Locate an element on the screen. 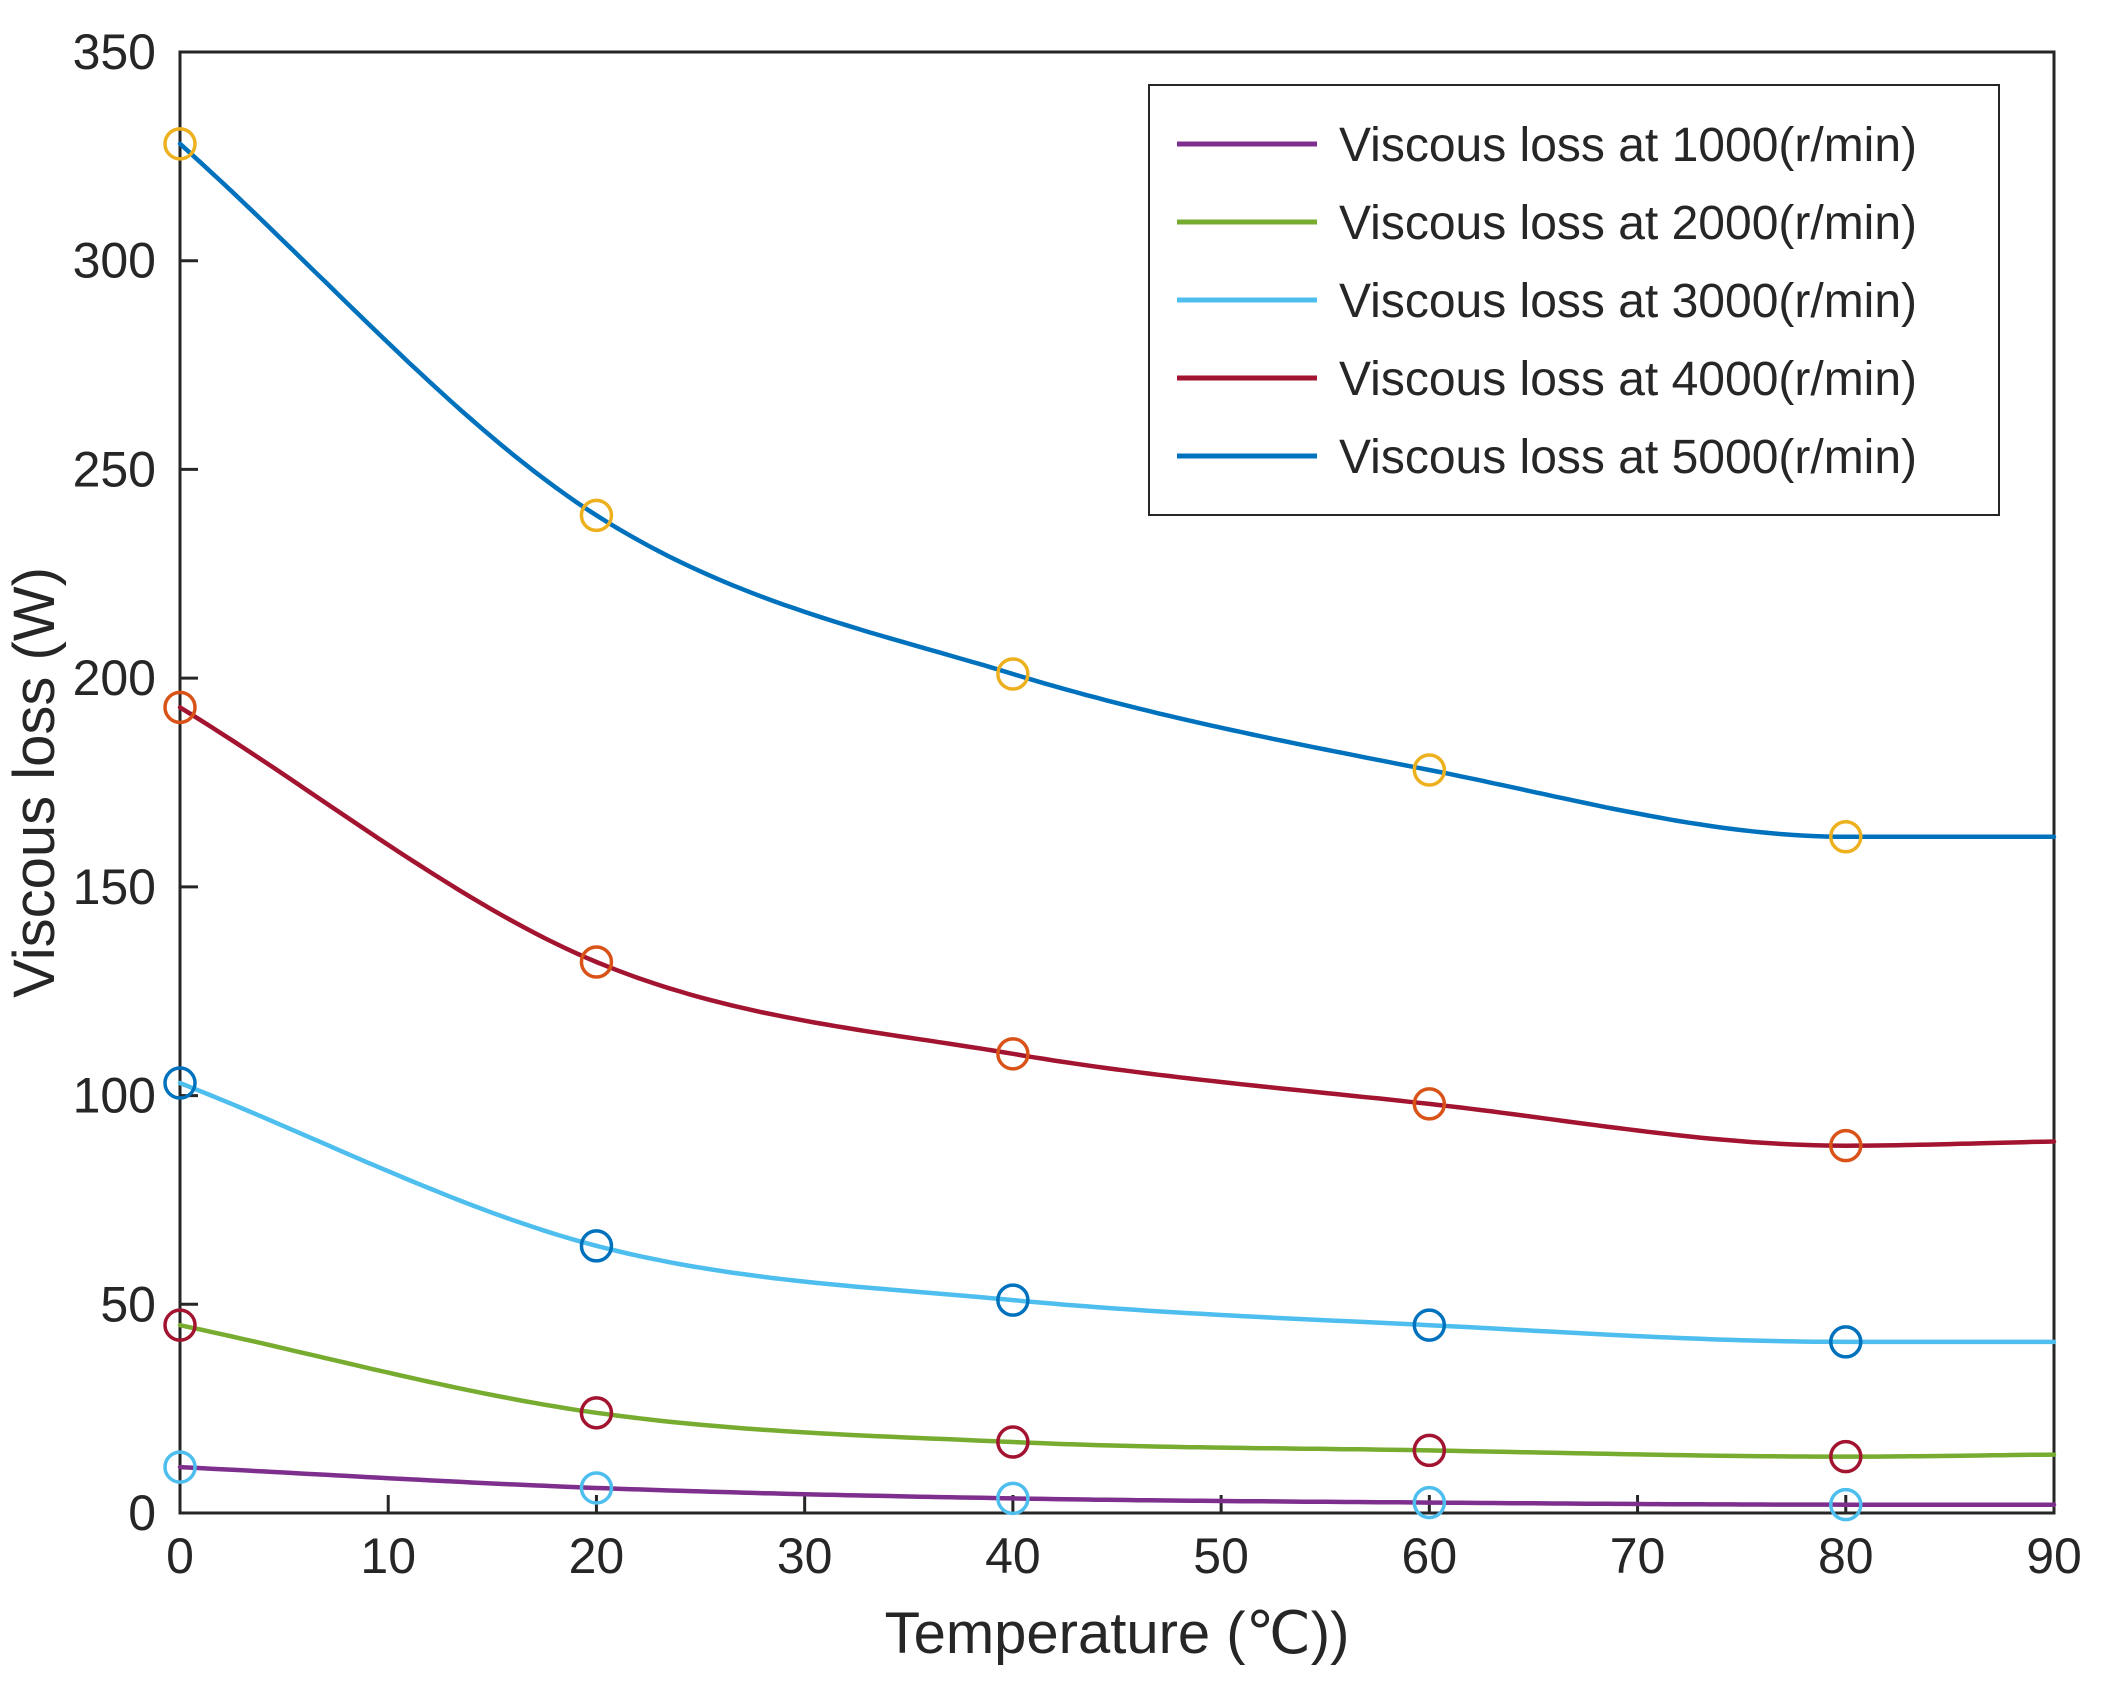 This screenshot has height=1695, width=2116. x-tick-label: 80 is located at coordinates (1846, 1556).